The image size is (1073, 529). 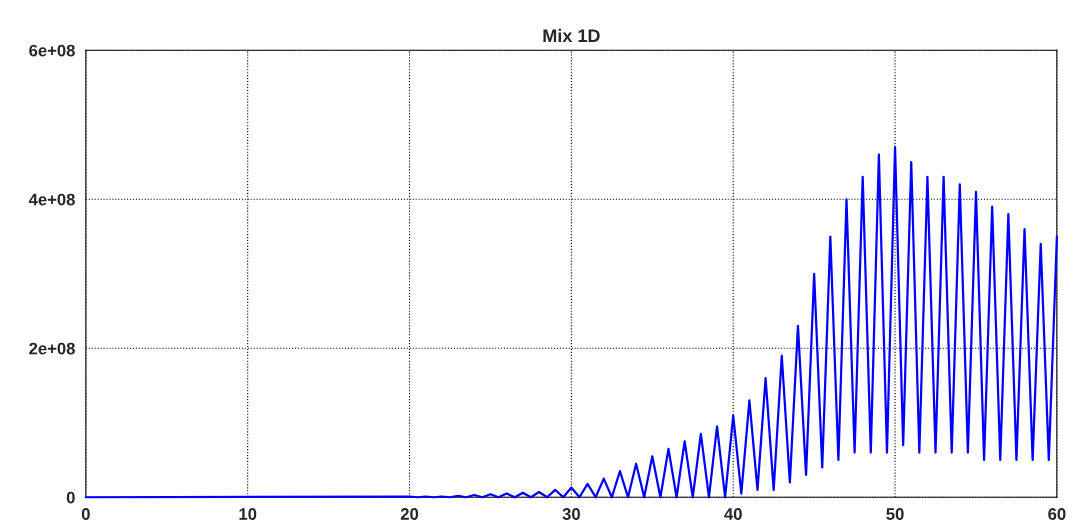 What do you see at coordinates (571, 35) in the screenshot?
I see `chart-title: Mix 1D` at bounding box center [571, 35].